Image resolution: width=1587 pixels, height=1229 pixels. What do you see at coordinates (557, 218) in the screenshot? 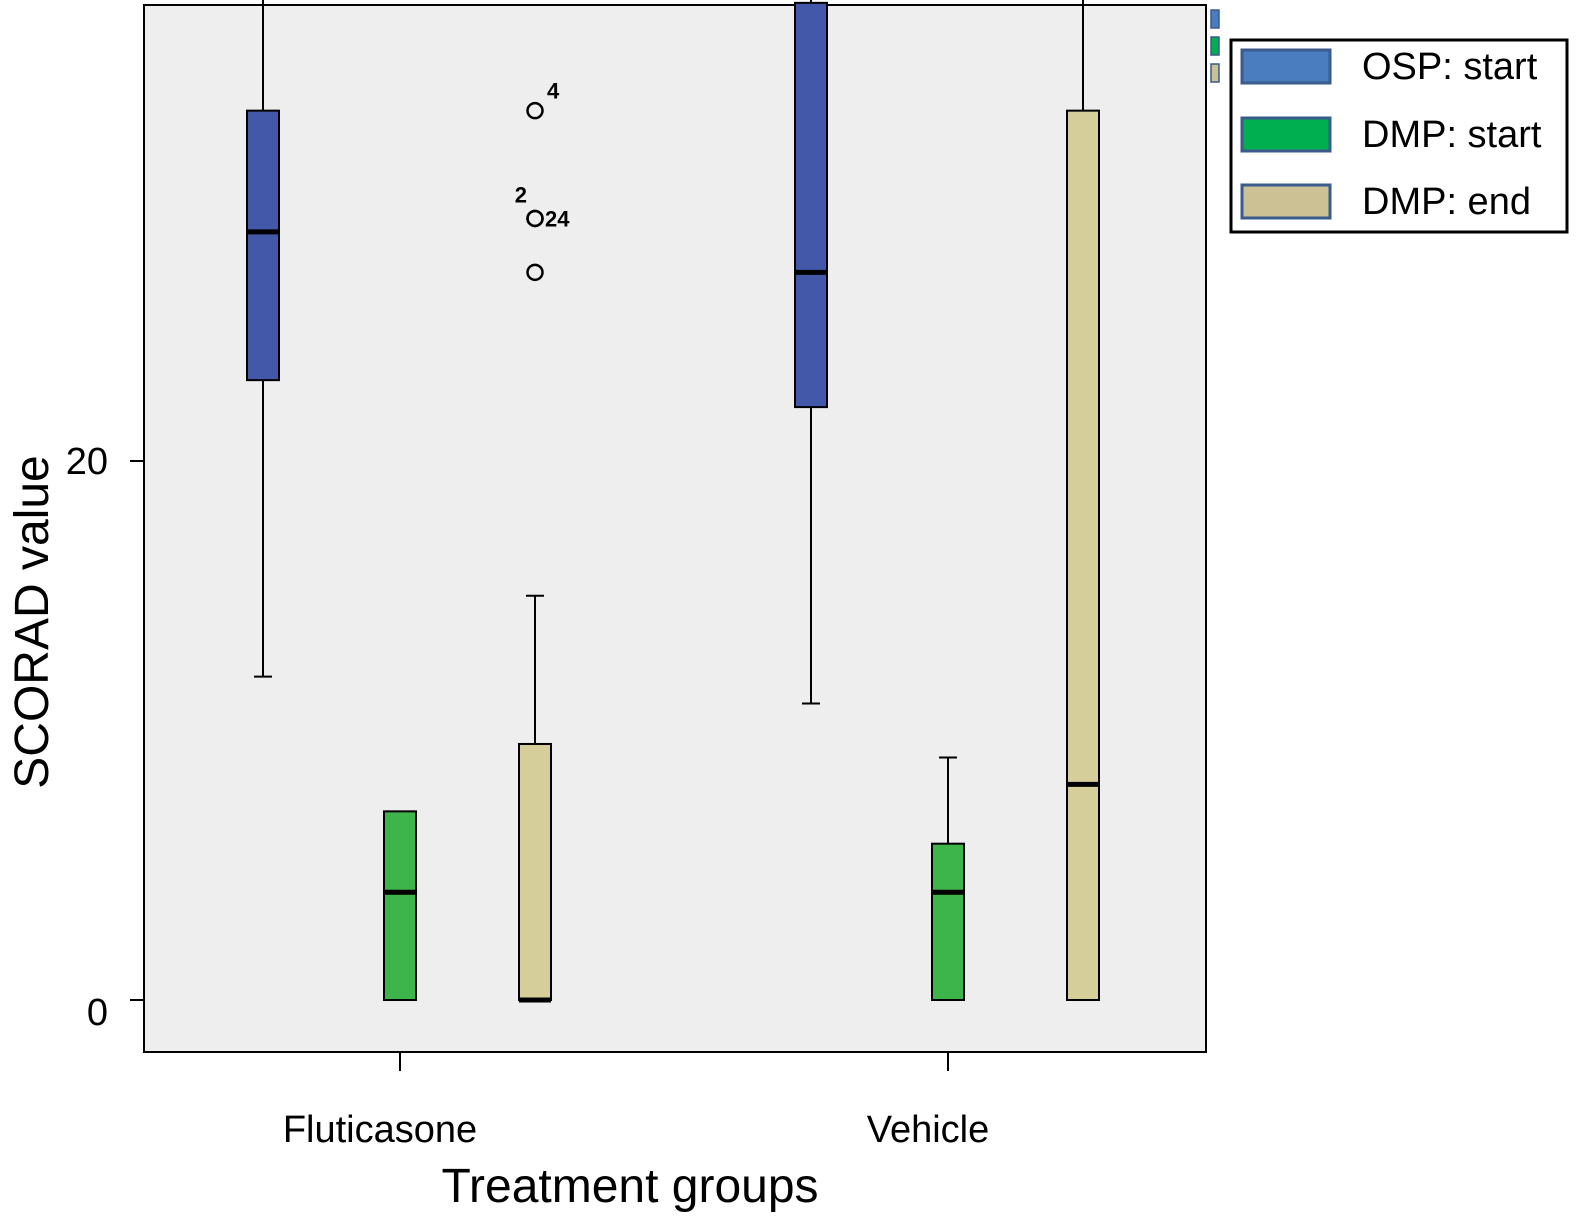
I see `outlier-label: 24` at bounding box center [557, 218].